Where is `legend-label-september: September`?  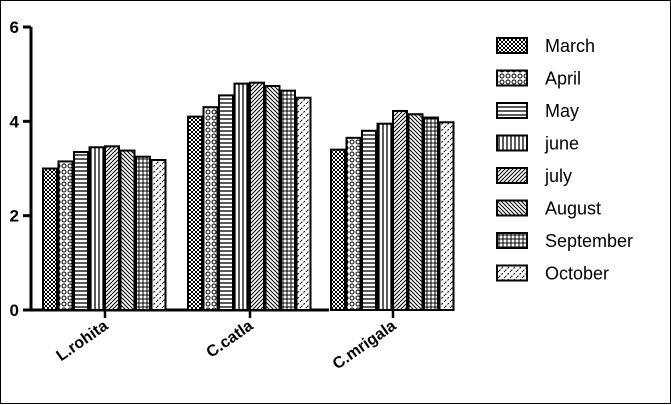
legend-label-september: September is located at coordinates (589, 241).